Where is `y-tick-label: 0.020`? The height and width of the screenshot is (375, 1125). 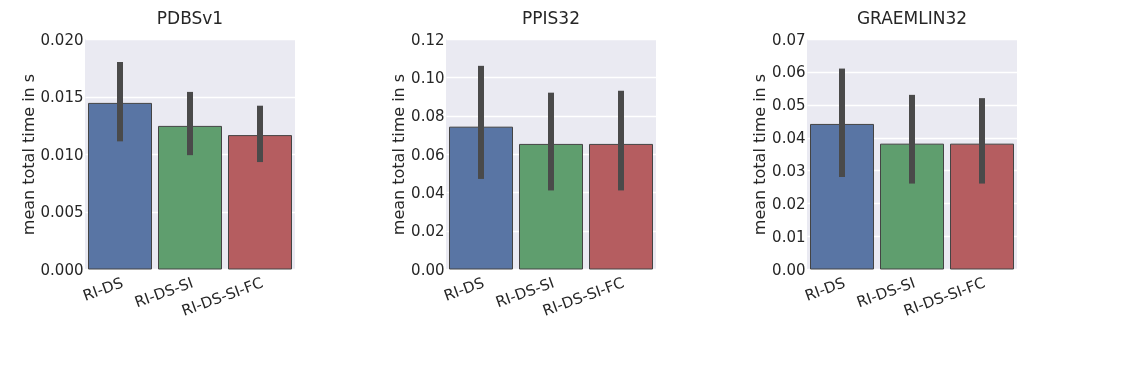
y-tick-label: 0.020 is located at coordinates (62, 39).